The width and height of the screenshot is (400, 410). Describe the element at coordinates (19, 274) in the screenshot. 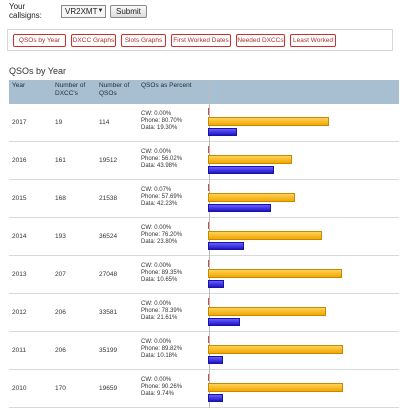

I see `year-cell: 2013` at that location.